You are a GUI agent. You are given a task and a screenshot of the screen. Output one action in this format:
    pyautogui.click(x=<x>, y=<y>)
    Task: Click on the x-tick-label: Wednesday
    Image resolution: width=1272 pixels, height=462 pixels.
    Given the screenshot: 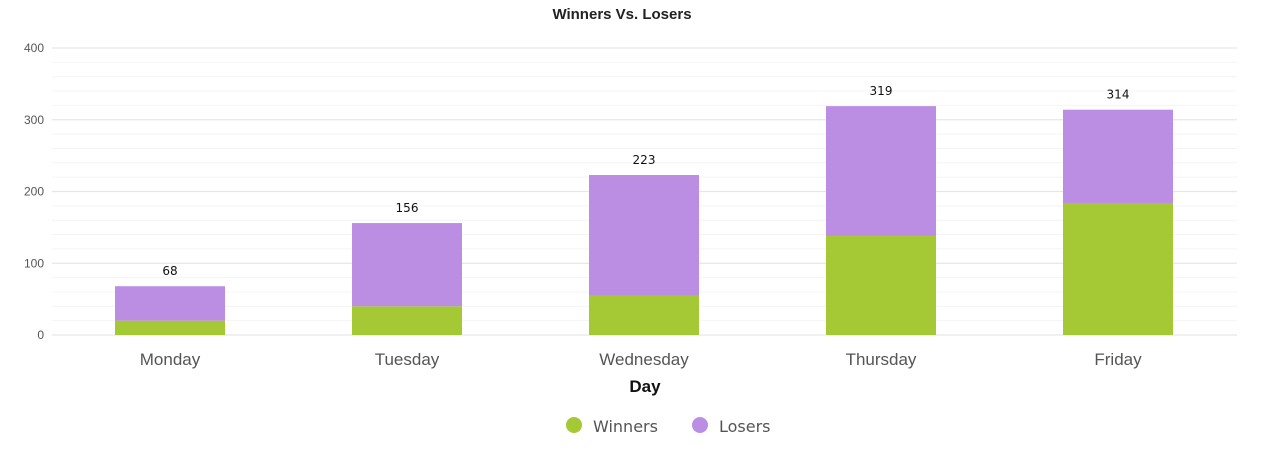 What is the action you would take?
    pyautogui.click(x=644, y=359)
    